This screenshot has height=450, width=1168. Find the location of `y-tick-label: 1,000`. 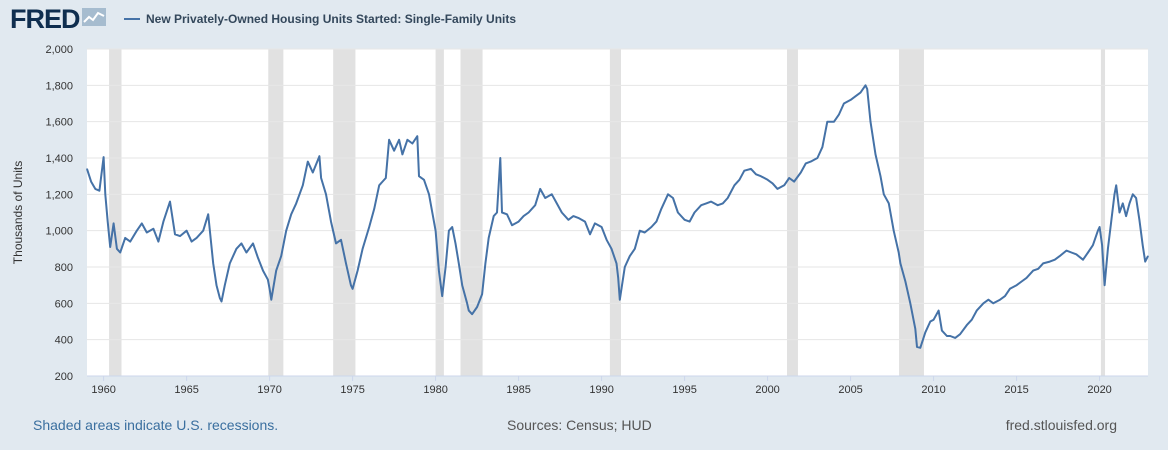

y-tick-label: 1,000 is located at coordinates (59, 232).